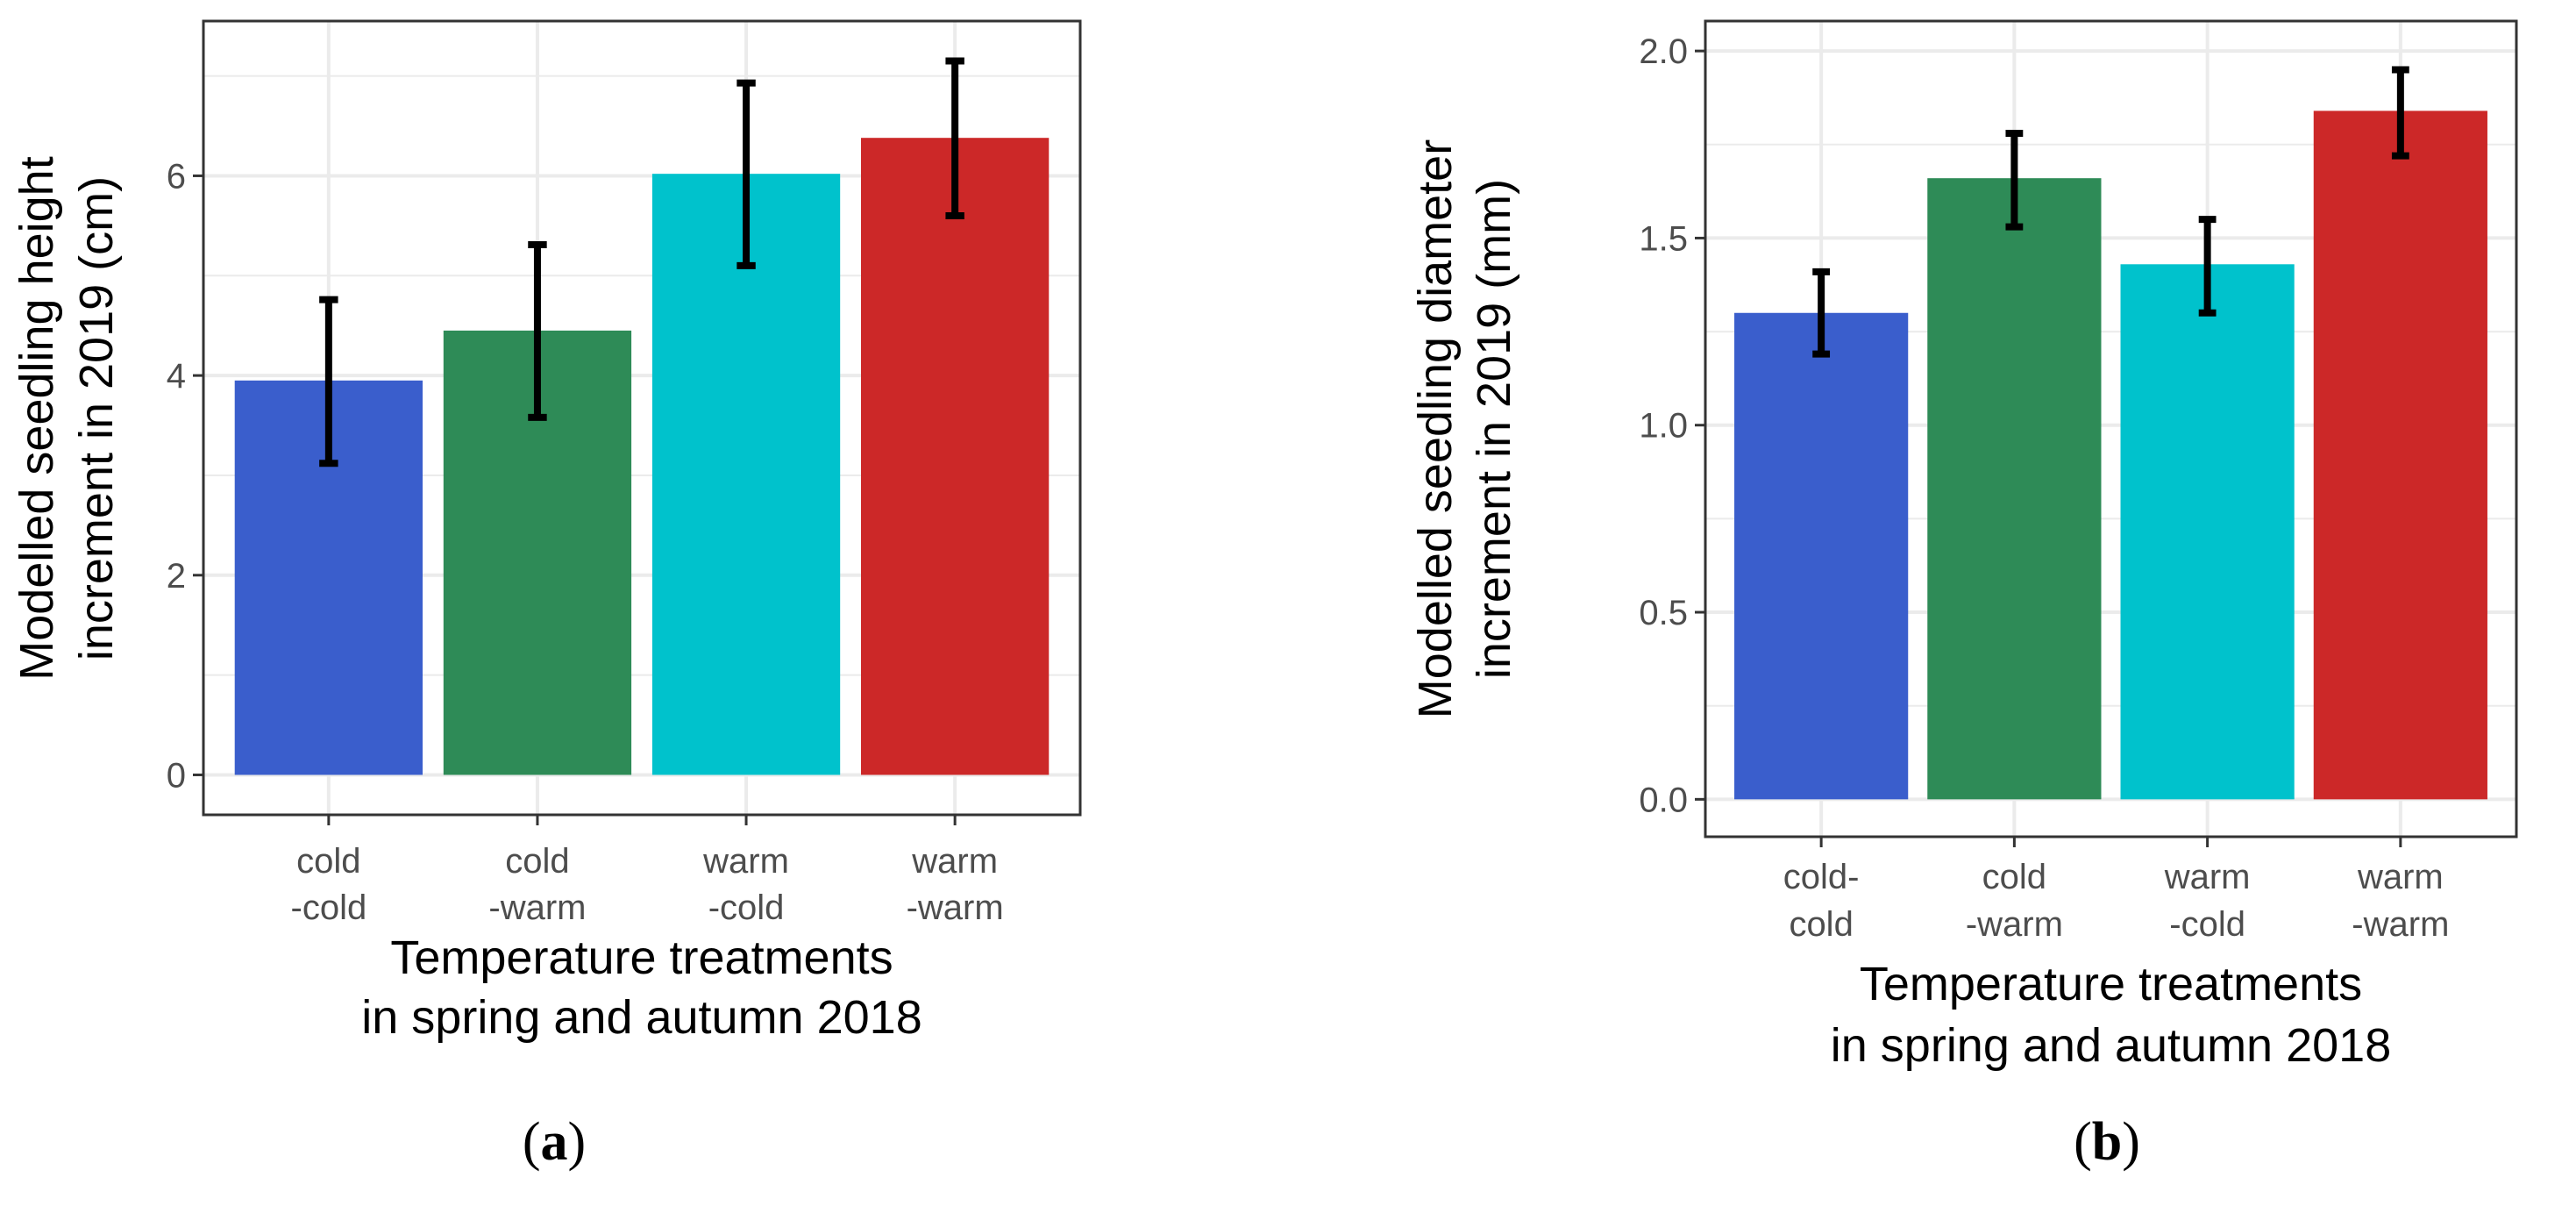 The height and width of the screenshot is (1206, 2576). Describe the element at coordinates (1663, 238) in the screenshot. I see `y-tick-label: 1.5` at that location.